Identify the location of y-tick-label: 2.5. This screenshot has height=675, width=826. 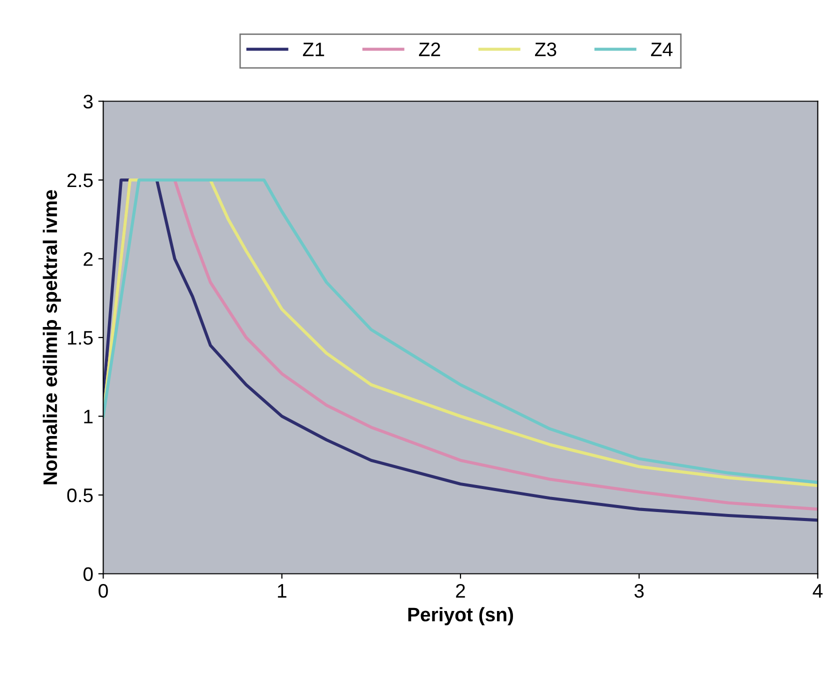
(80, 180).